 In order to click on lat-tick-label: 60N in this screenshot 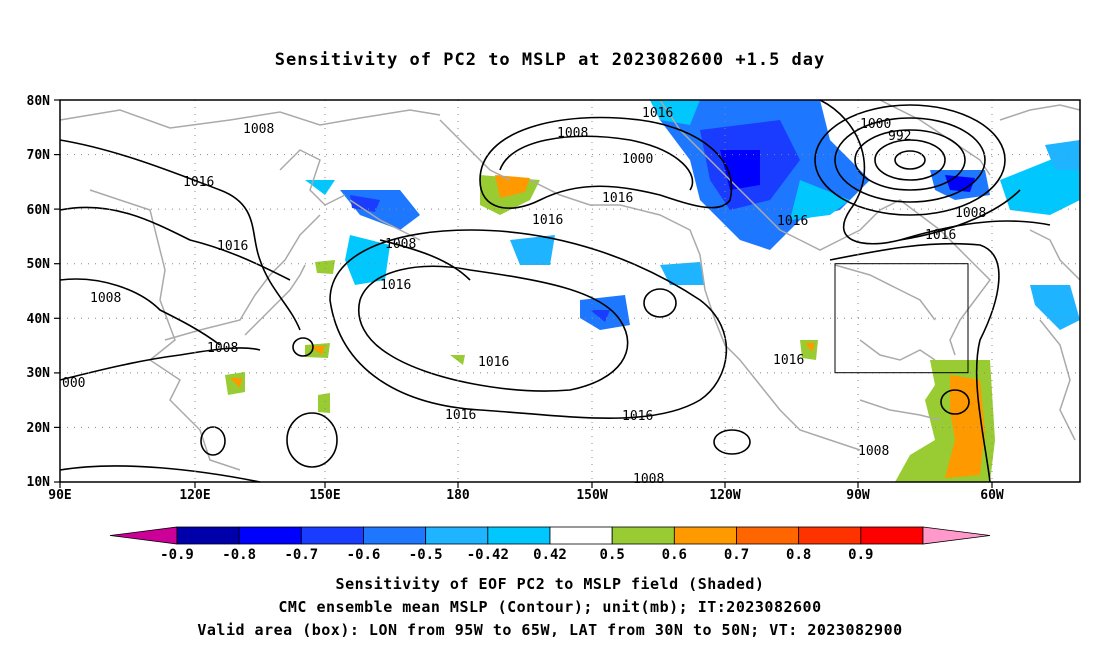, I will do `click(39, 210)`.